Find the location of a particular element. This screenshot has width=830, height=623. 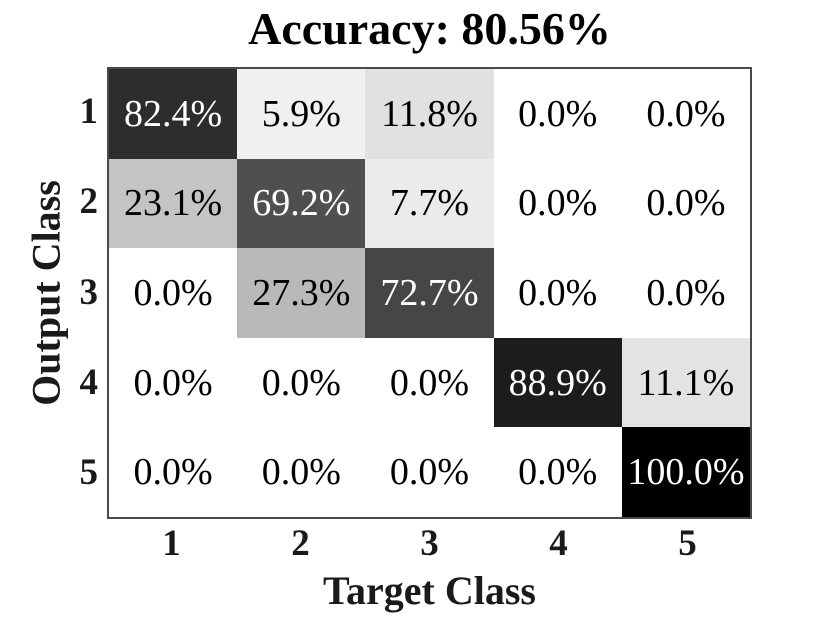

x-tick-5: 5 is located at coordinates (687, 543).